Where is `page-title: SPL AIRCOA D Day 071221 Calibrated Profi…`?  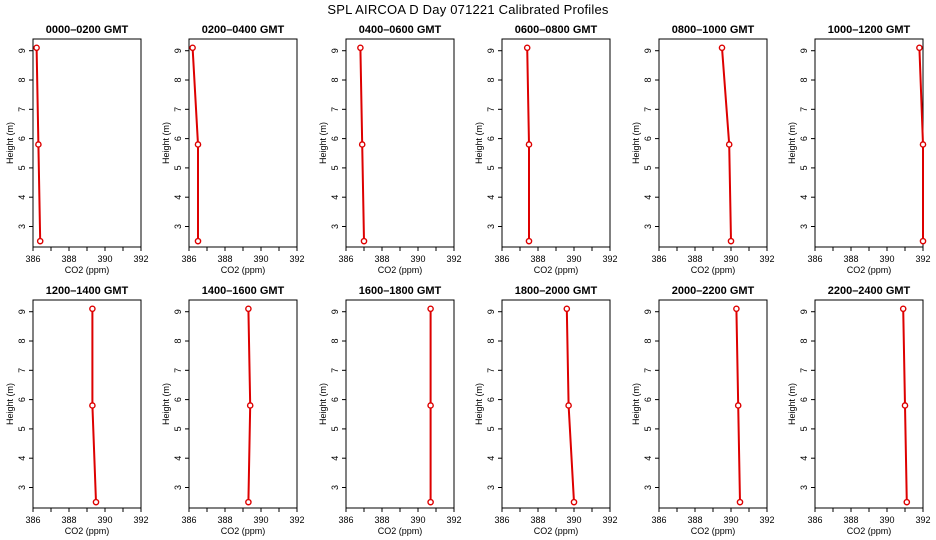
page-title: SPL AIRCOA D Day 071221 Calibrated Profi… is located at coordinates (468, 9).